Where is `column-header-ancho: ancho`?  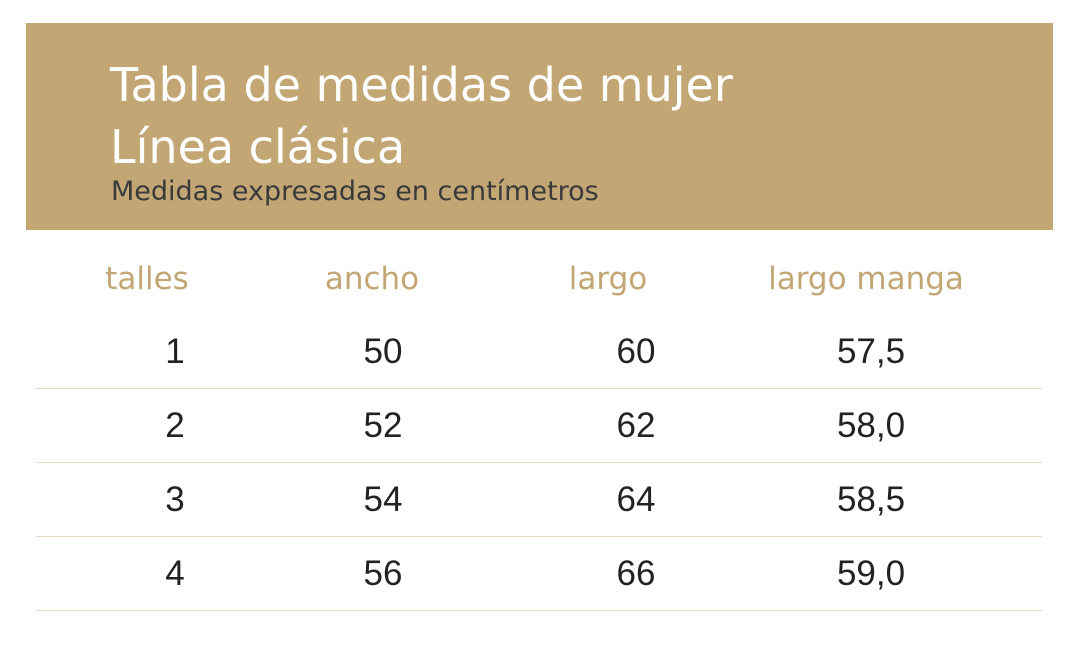
column-header-ancho: ancho is located at coordinates (372, 279).